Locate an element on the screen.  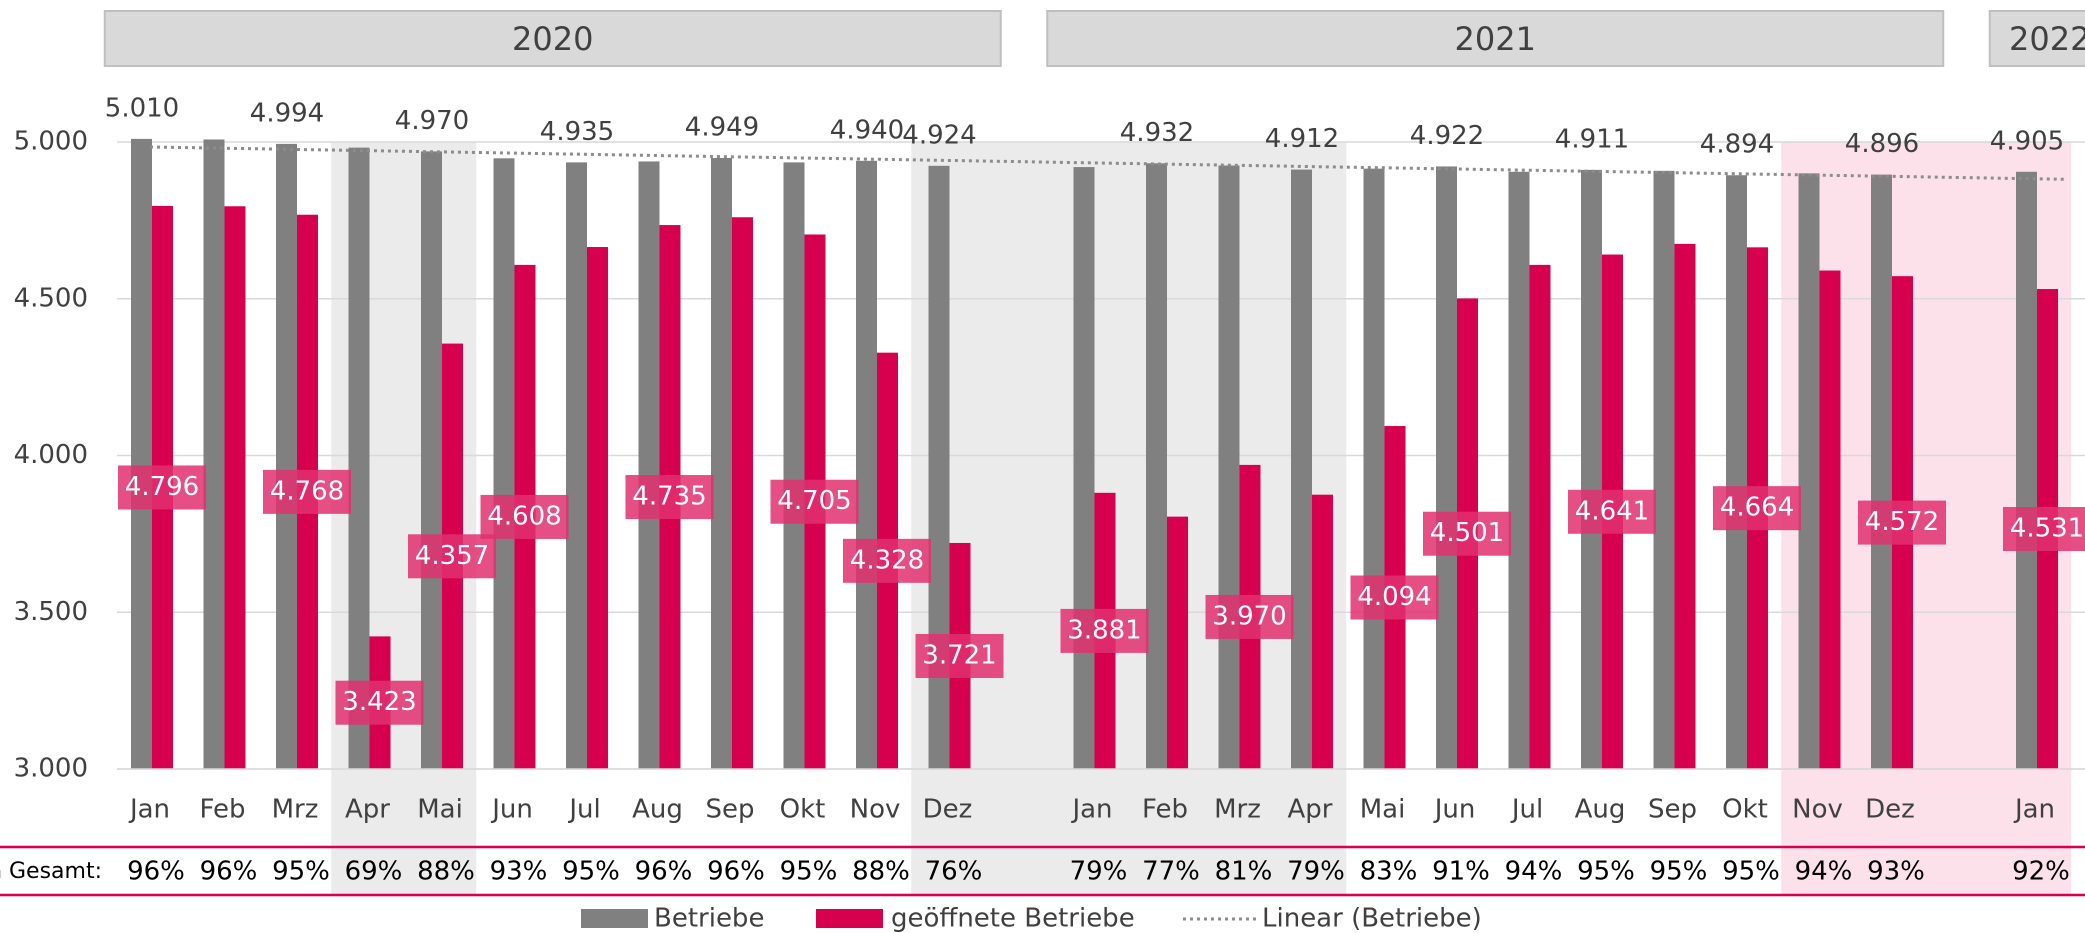
trendline is located at coordinates (1107, 163).